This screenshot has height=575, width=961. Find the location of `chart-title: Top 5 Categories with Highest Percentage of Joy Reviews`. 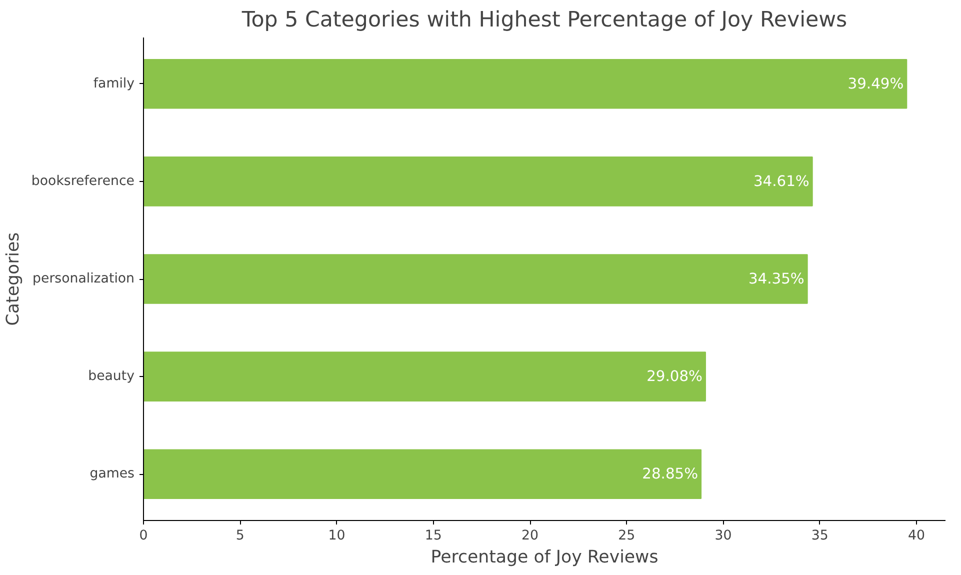

chart-title: Top 5 Categories with Highest Percentage of Joy Reviews is located at coordinates (544, 20).